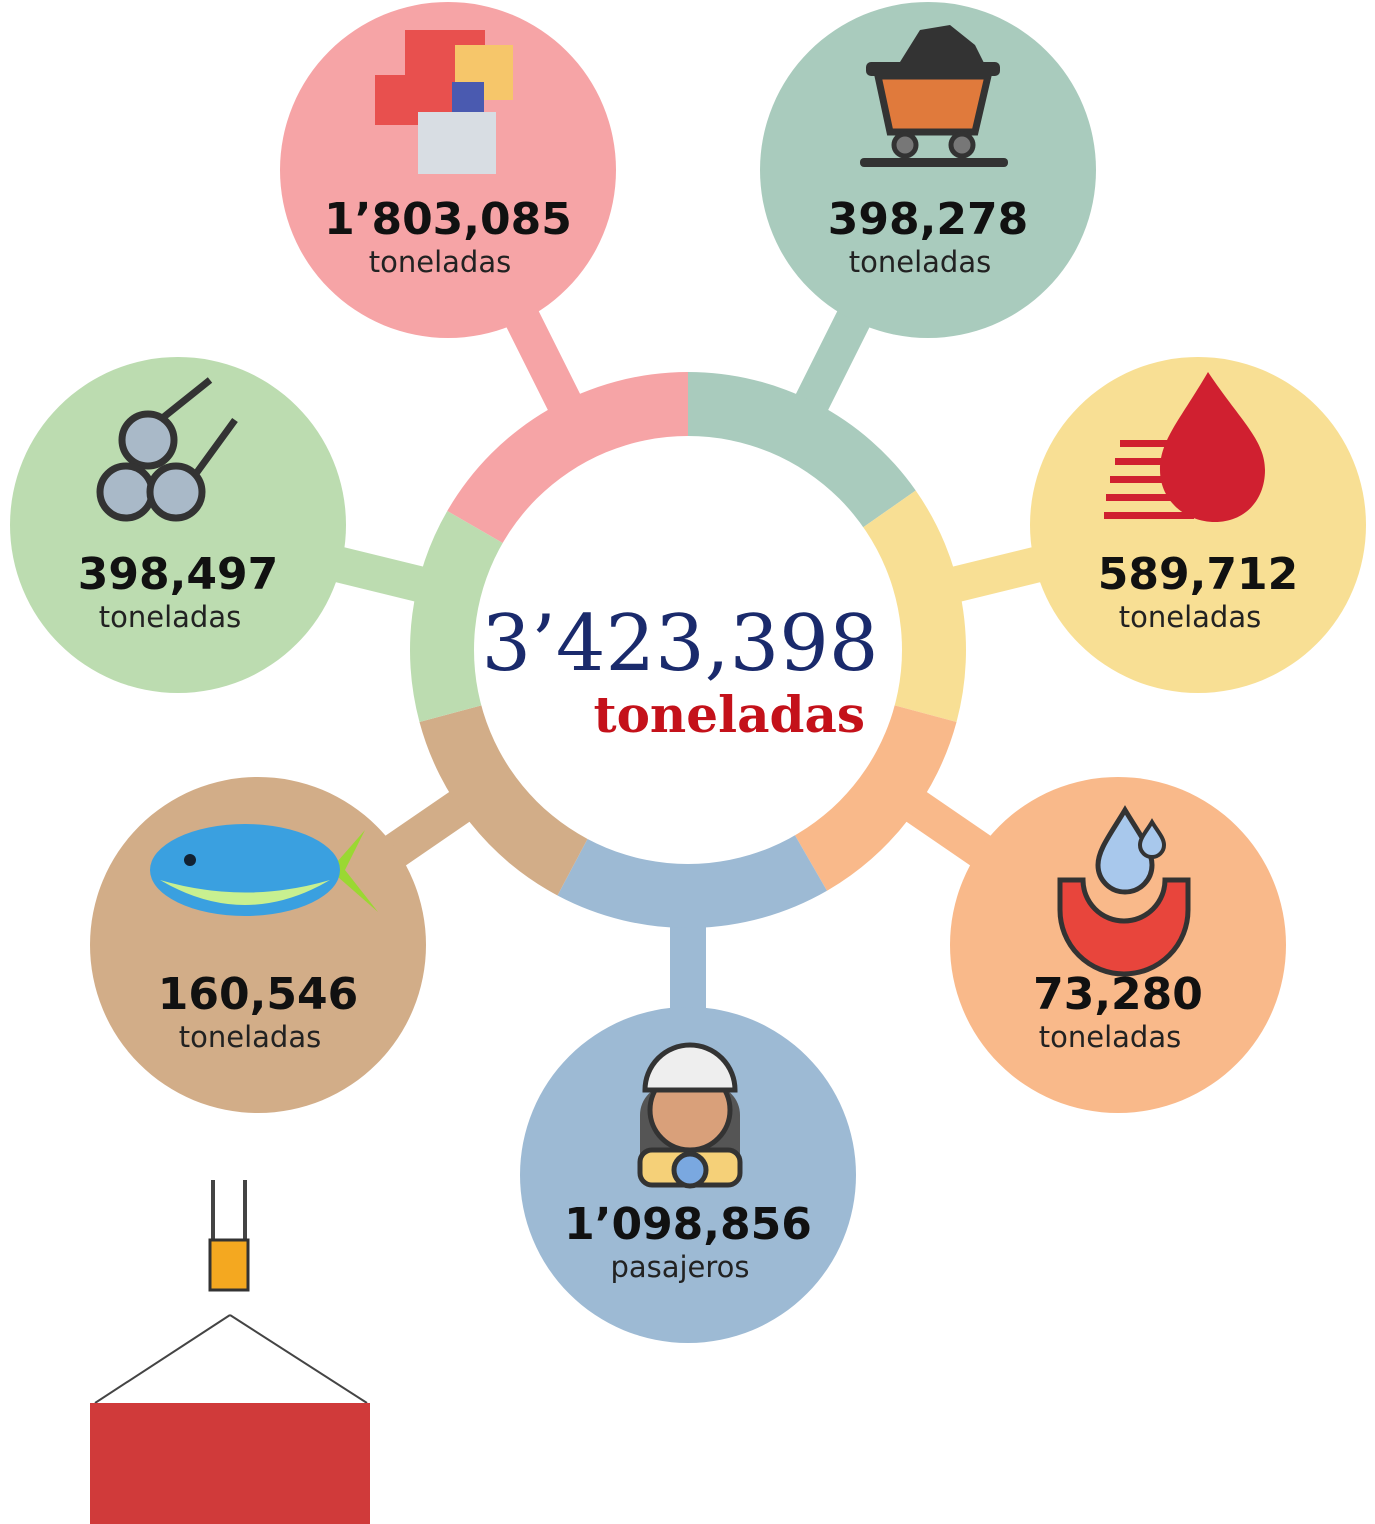 This screenshot has height=1524, width=1375. What do you see at coordinates (167, 449) in the screenshot?
I see `pipes-icon` at bounding box center [167, 449].